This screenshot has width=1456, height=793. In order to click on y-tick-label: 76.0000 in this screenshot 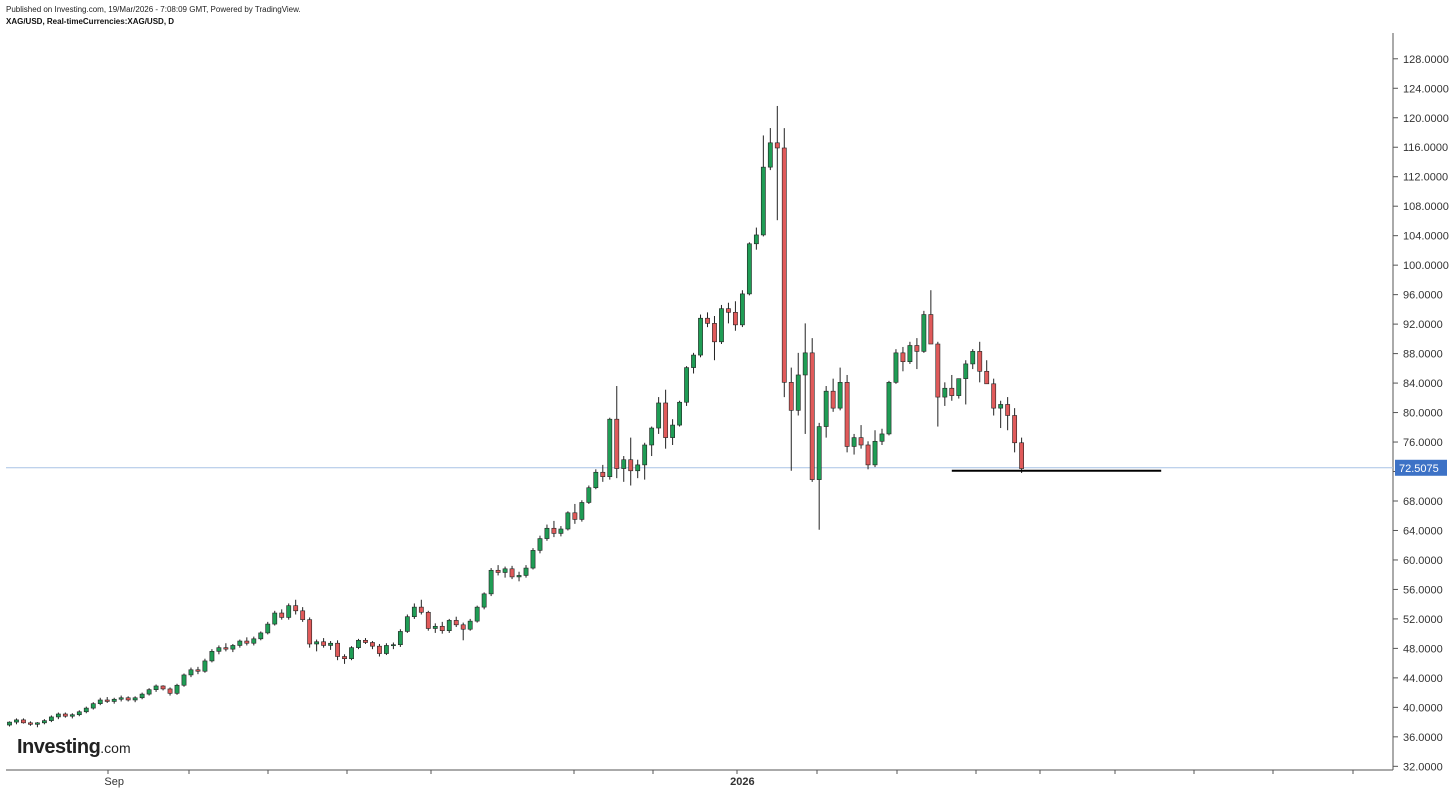, I will do `click(1423, 443)`.